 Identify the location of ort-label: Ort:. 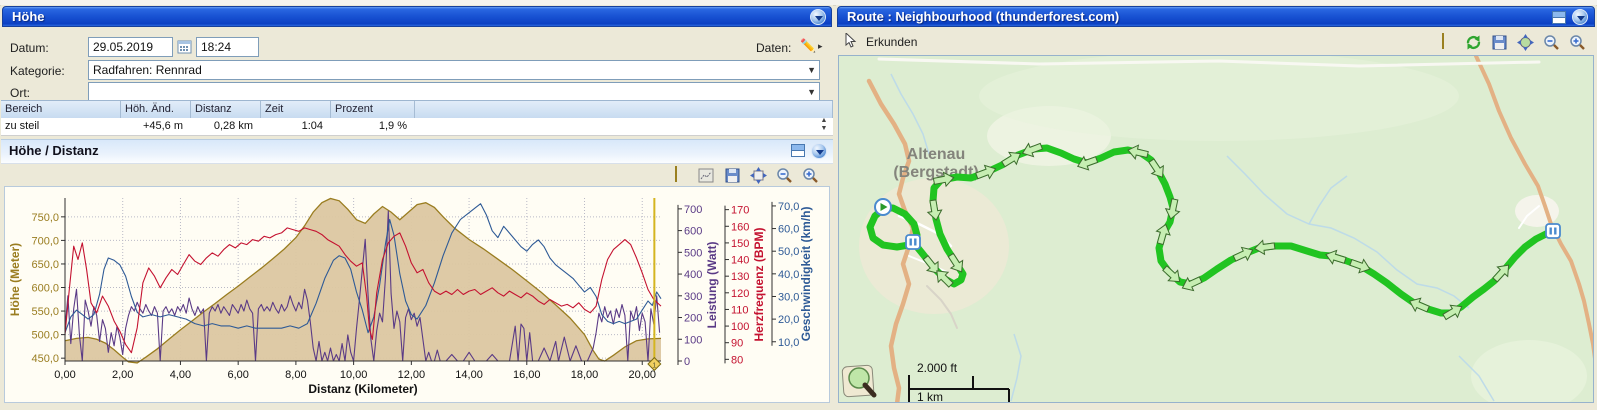
(20, 93).